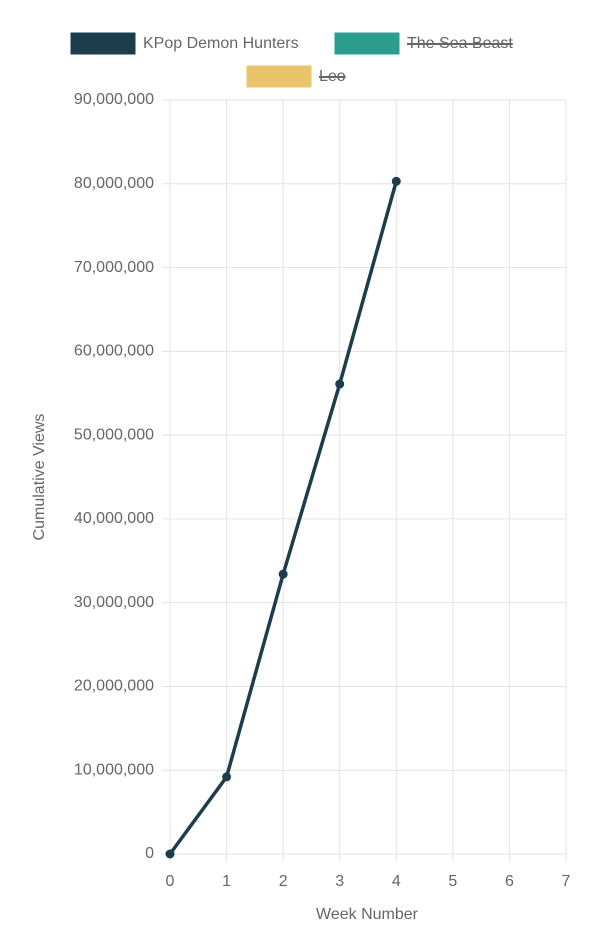  Describe the element at coordinates (221, 43) in the screenshot. I see `legend-label: KPop Demon Hunters` at that location.